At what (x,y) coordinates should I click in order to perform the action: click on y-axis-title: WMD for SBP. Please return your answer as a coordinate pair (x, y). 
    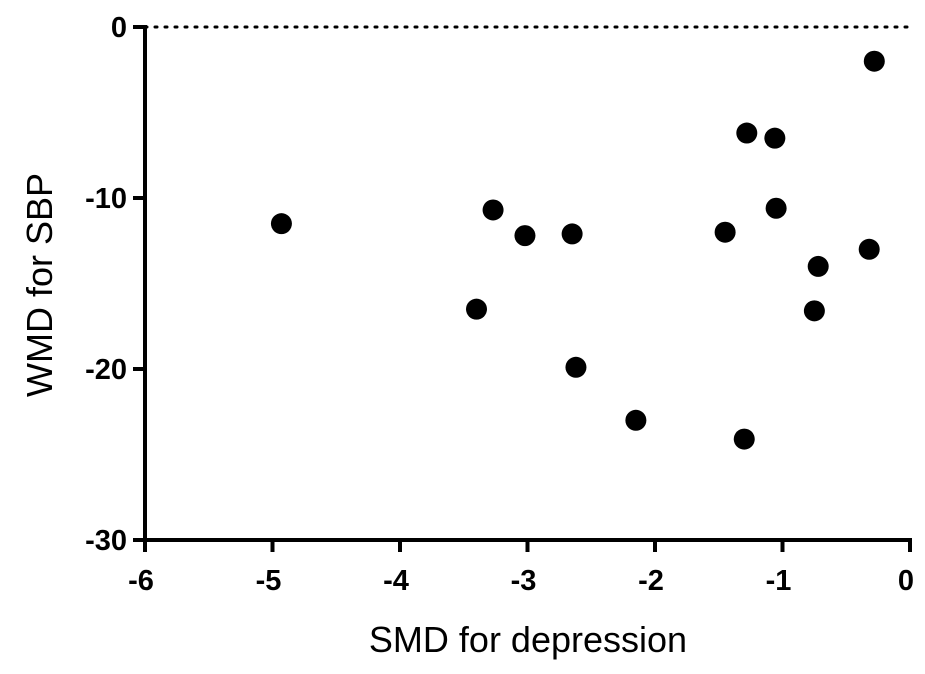
    Looking at the image, I should click on (39, 285).